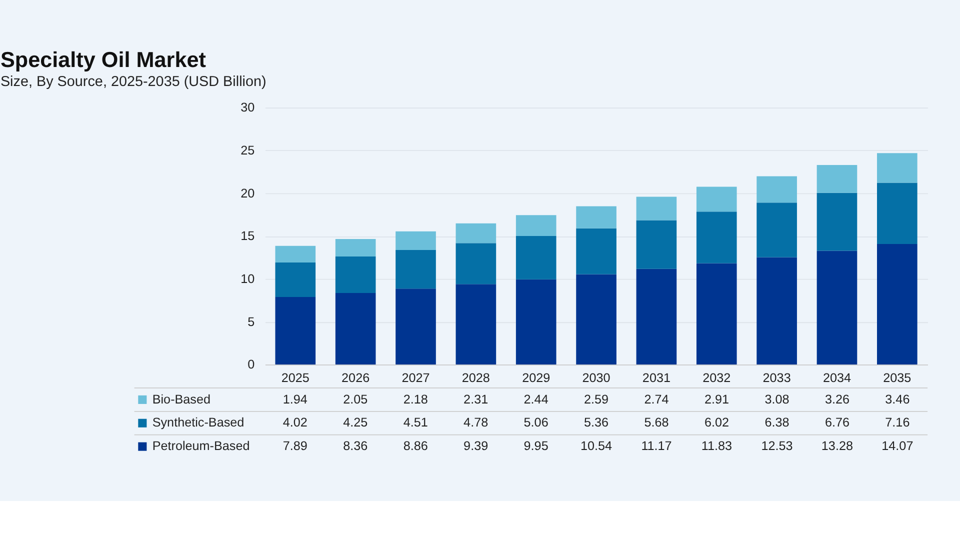  Describe the element at coordinates (777, 423) in the screenshot. I see `data-label: 6.38` at that location.